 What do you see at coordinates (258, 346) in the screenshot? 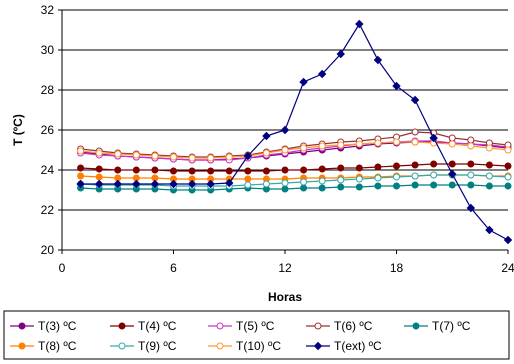
I see `legend-label: T(10) ºC` at bounding box center [258, 346].